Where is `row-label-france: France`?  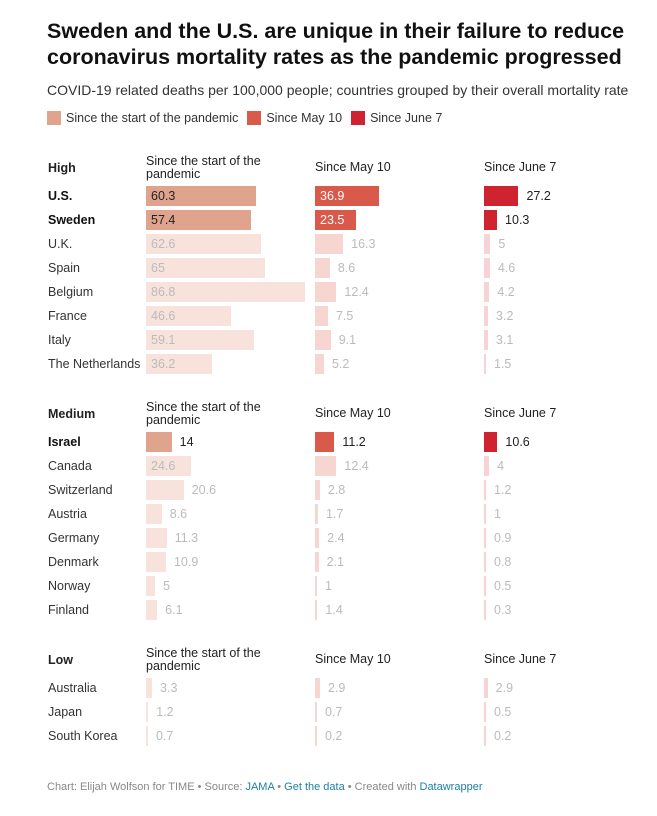
row-label-france: France is located at coordinates (67, 316).